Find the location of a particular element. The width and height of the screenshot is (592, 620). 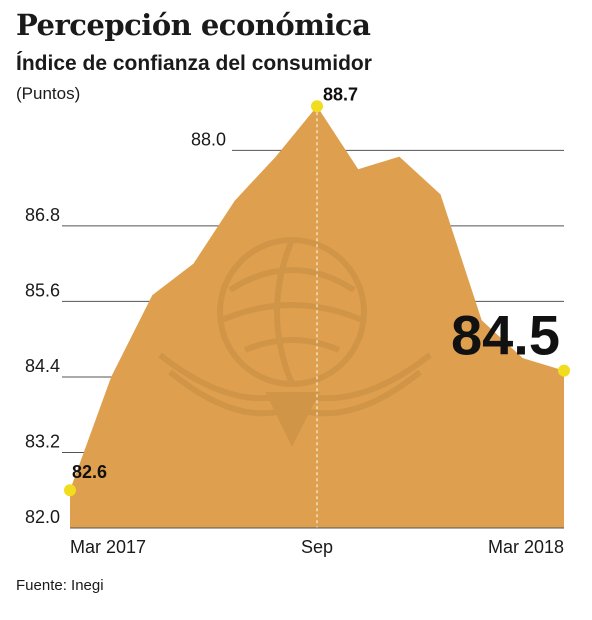

x-tick-label: Mar 2018 is located at coordinates (526, 547).